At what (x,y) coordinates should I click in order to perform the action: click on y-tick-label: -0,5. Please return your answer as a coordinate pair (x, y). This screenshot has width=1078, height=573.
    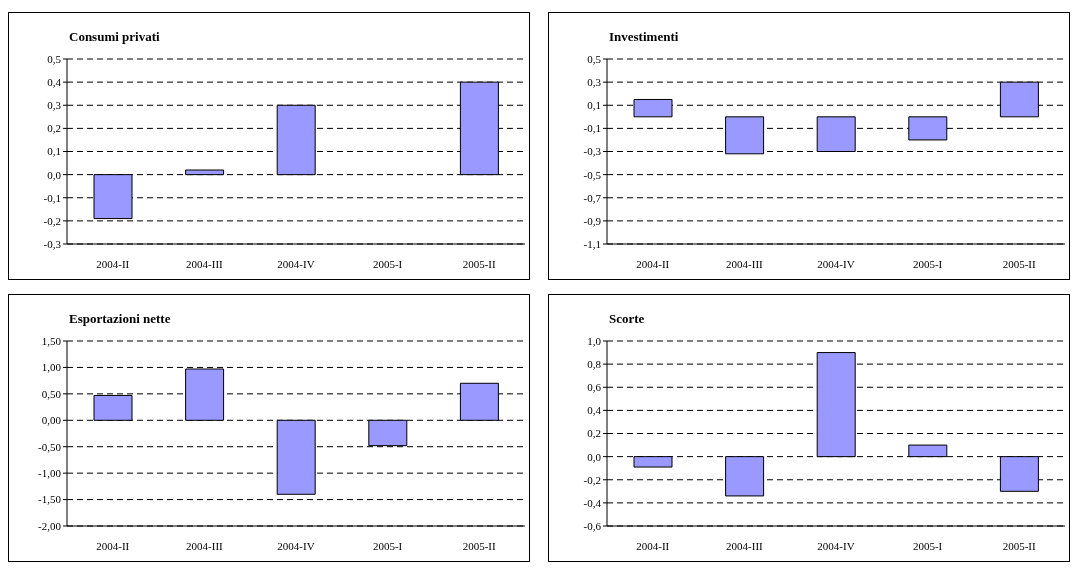
    Looking at the image, I should click on (592, 174).